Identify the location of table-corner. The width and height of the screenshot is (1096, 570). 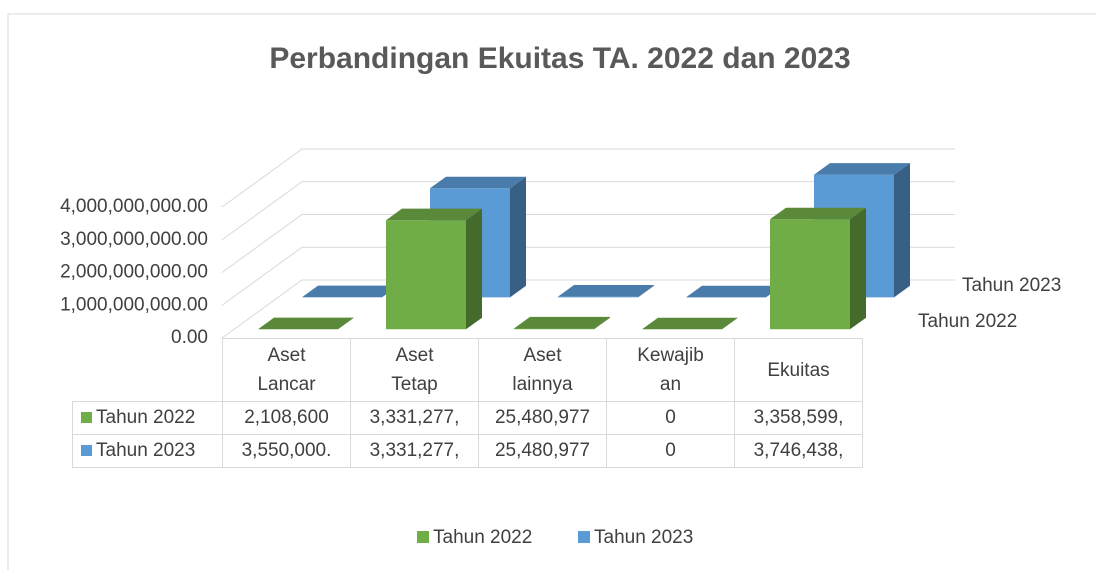
(147, 370).